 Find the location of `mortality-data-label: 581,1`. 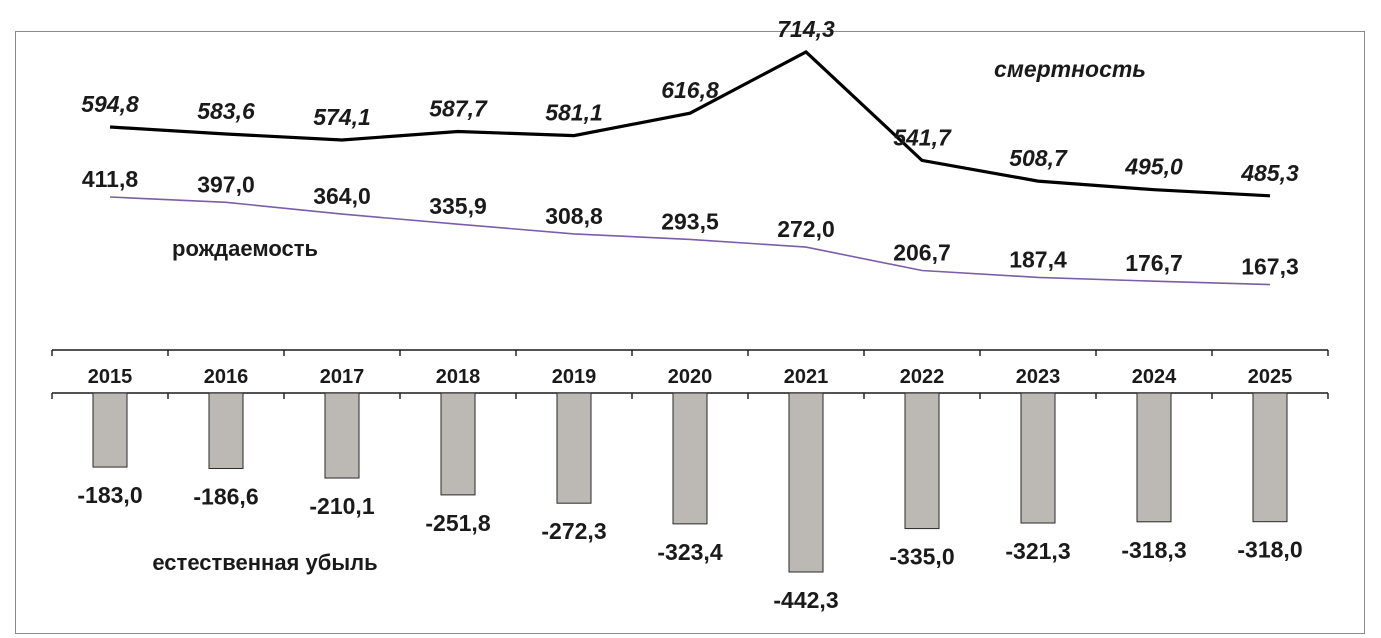

mortality-data-label: 581,1 is located at coordinates (574, 113).